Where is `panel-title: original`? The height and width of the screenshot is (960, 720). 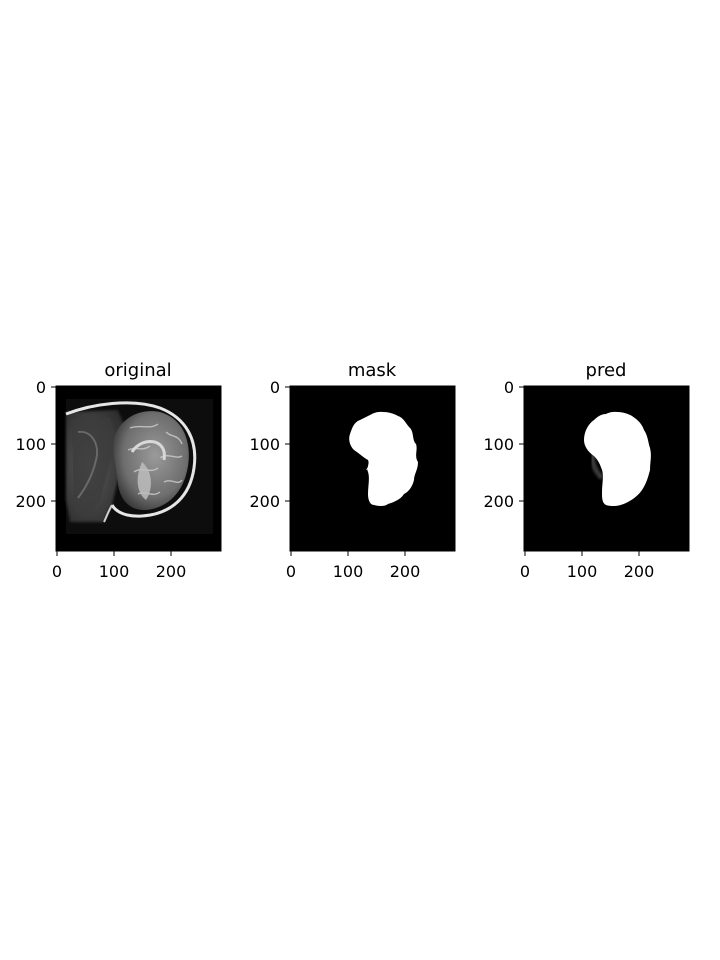
panel-title: original is located at coordinates (137, 370).